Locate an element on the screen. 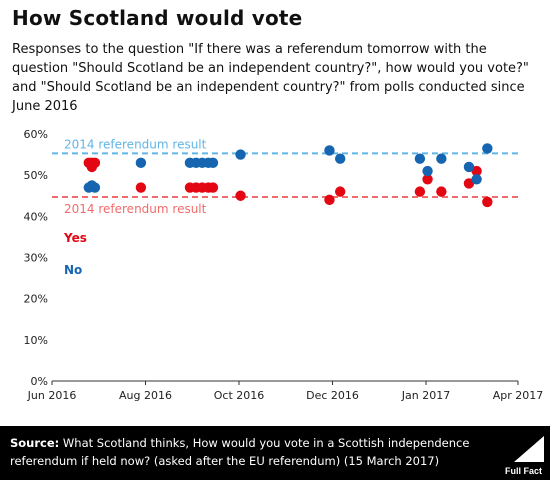  y-tick-label: 10% is located at coordinates (36, 340).